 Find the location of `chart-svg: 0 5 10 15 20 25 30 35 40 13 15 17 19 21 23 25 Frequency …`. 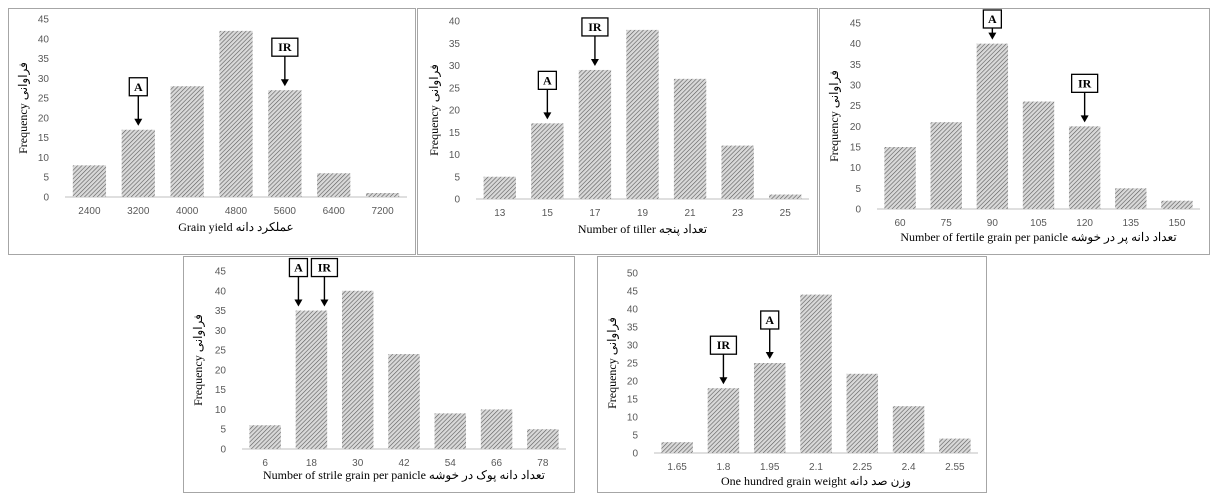

chart-svg: 0 5 10 15 20 25 30 35 40 13 15 17 19 21 23 25 Frequency … is located at coordinates (618, 126).